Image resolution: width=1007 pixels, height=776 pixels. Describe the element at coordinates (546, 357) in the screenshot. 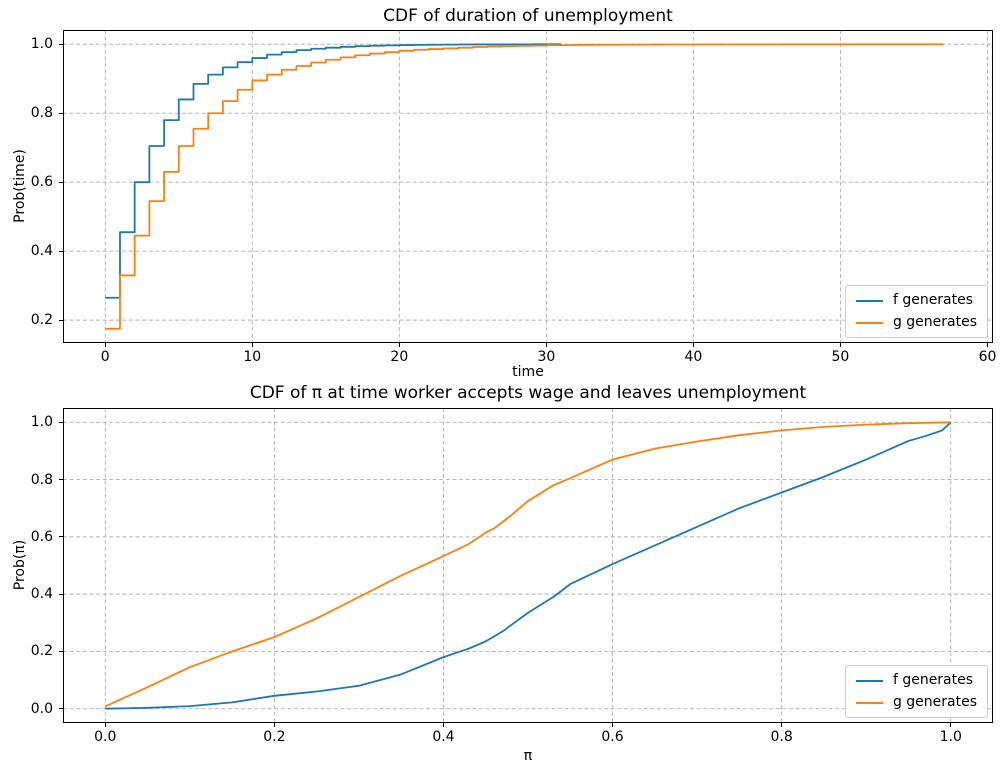

I see `x-tick-label: 30` at that location.